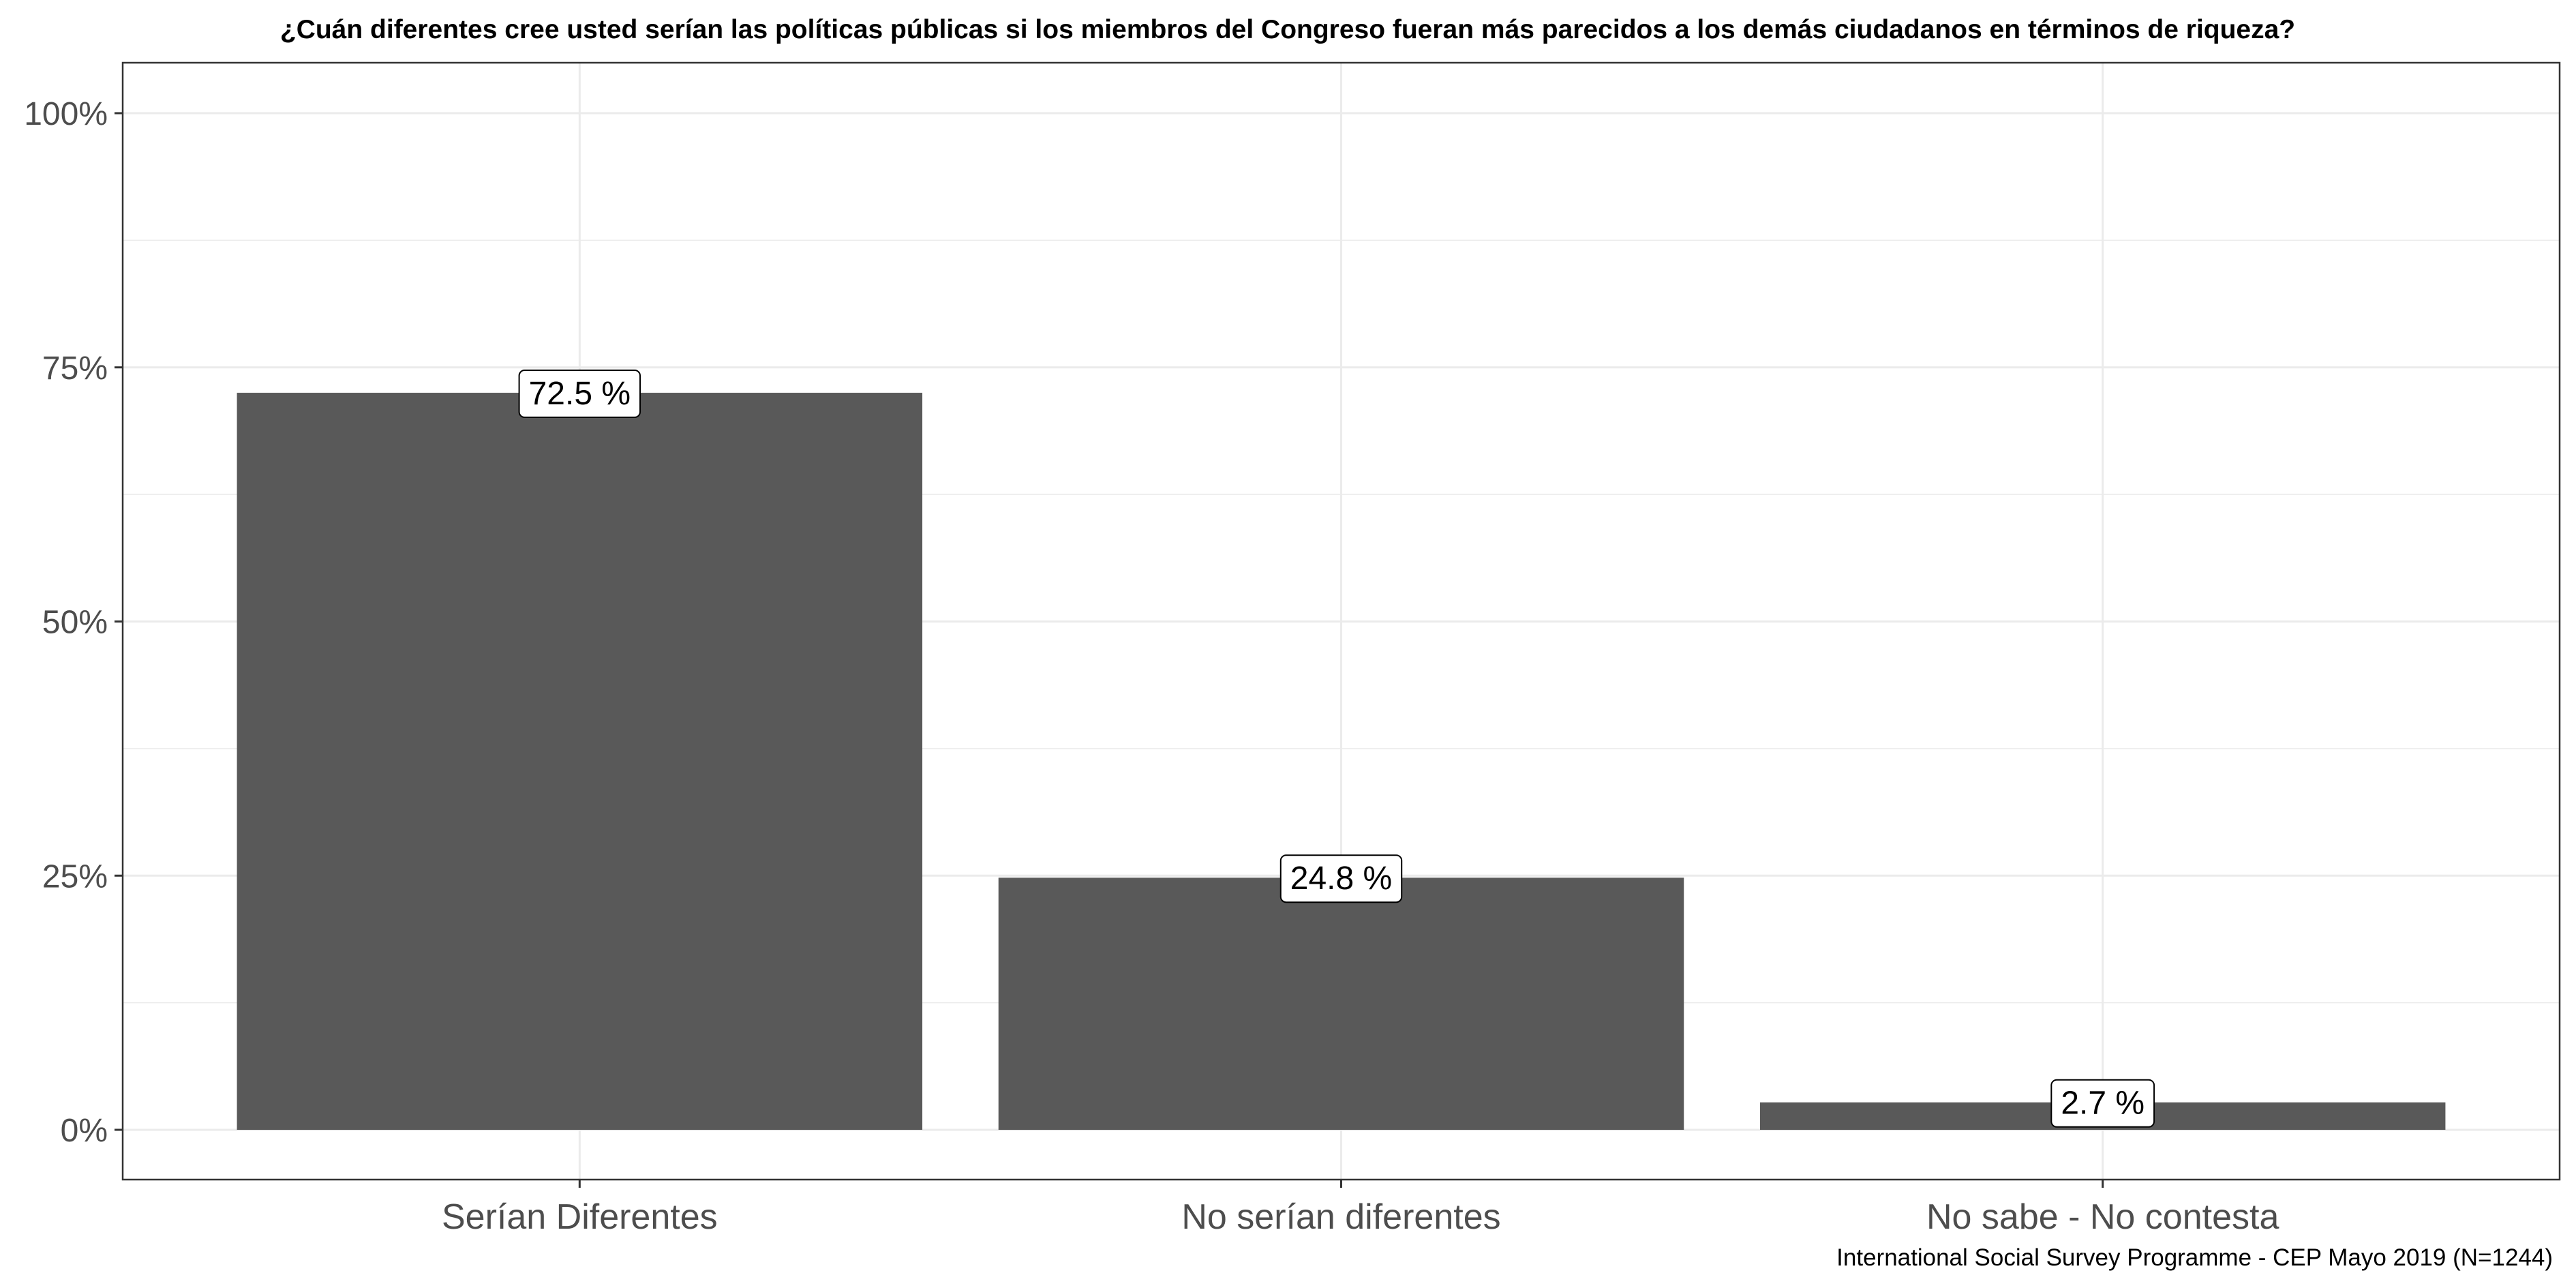 The height and width of the screenshot is (1288, 2576). I want to click on y-tick-label: 25%, so click(75, 876).